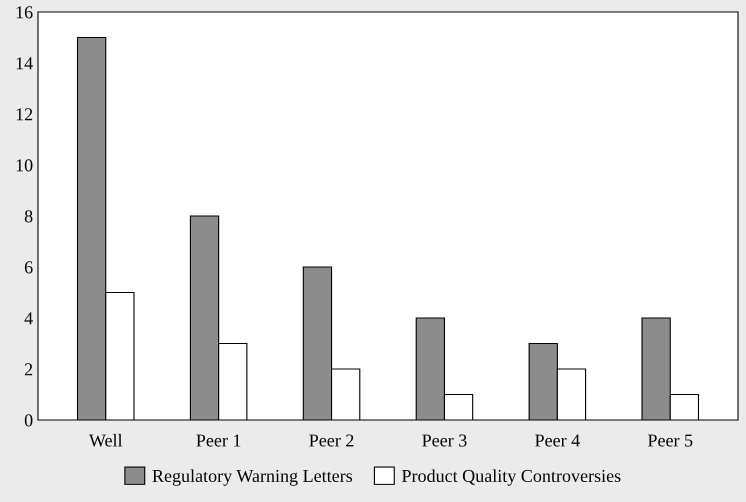 Image resolution: width=746 pixels, height=502 pixels. I want to click on x-tick-label: Peer 3, so click(444, 440).